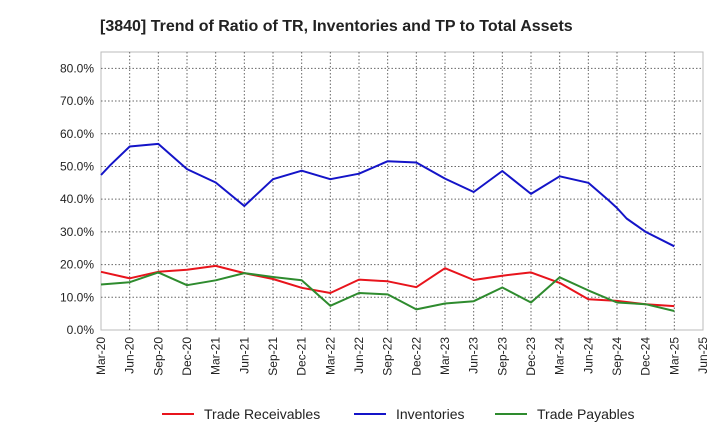 This screenshot has width=720, height=440. What do you see at coordinates (187, 356) in the screenshot?
I see `x-tick-label: Dec-20` at bounding box center [187, 356].